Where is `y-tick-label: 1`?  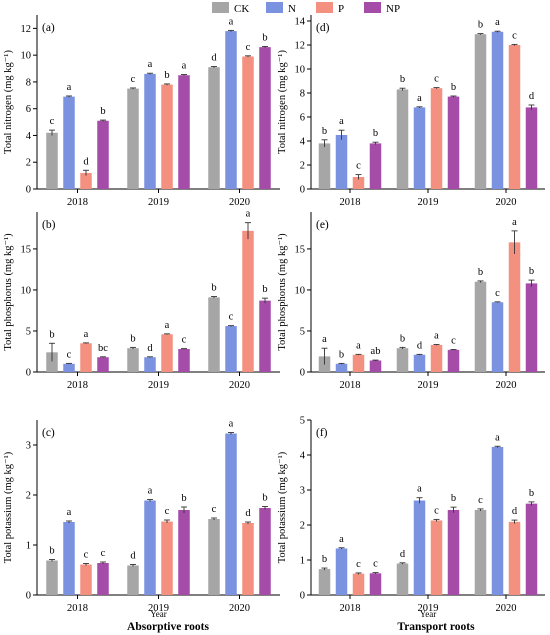 y-tick-label: 1 is located at coordinates (302, 561).